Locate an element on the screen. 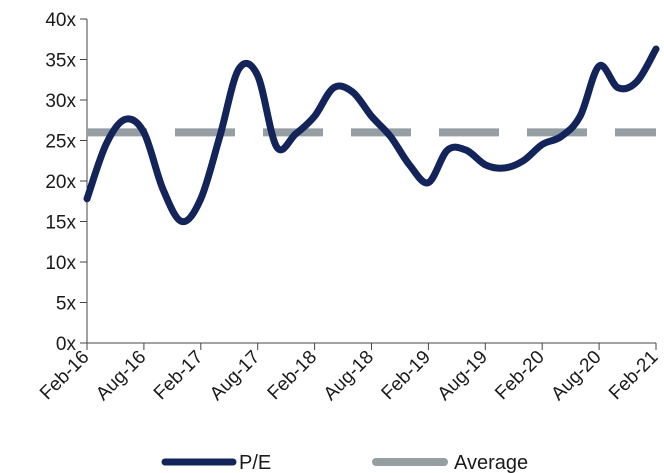 Image resolution: width=664 pixels, height=473 pixels. x-tick-label: Feb-17 is located at coordinates (178, 375).